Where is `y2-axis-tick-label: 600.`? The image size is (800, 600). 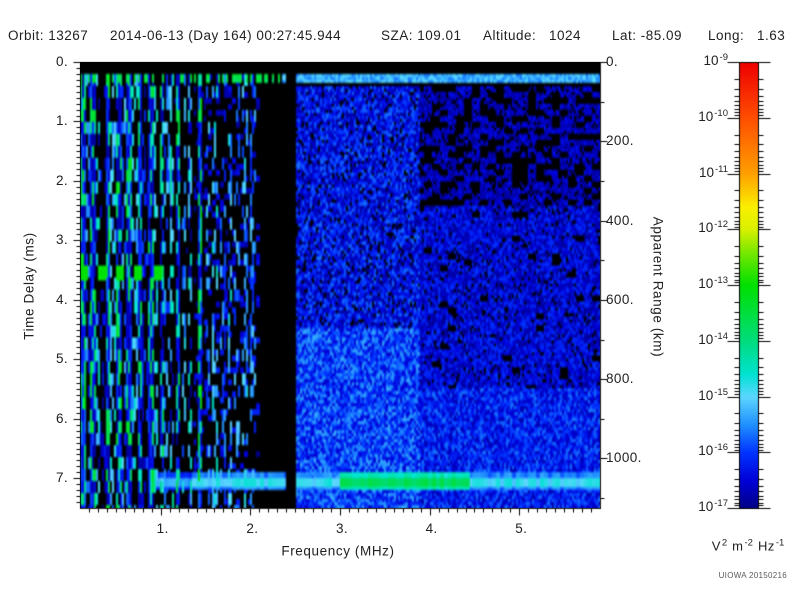 y2-axis-tick-label: 600. is located at coordinates (620, 299).